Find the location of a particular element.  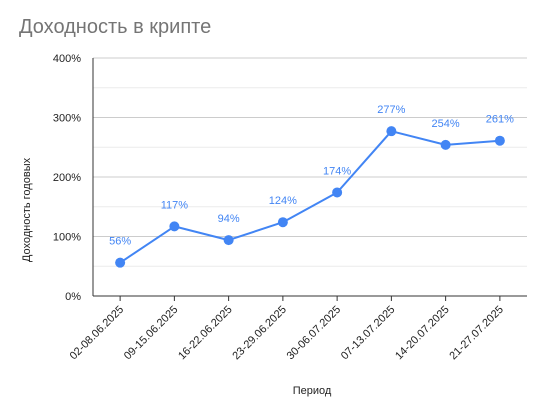

x-axis-title: Период is located at coordinates (312, 391).